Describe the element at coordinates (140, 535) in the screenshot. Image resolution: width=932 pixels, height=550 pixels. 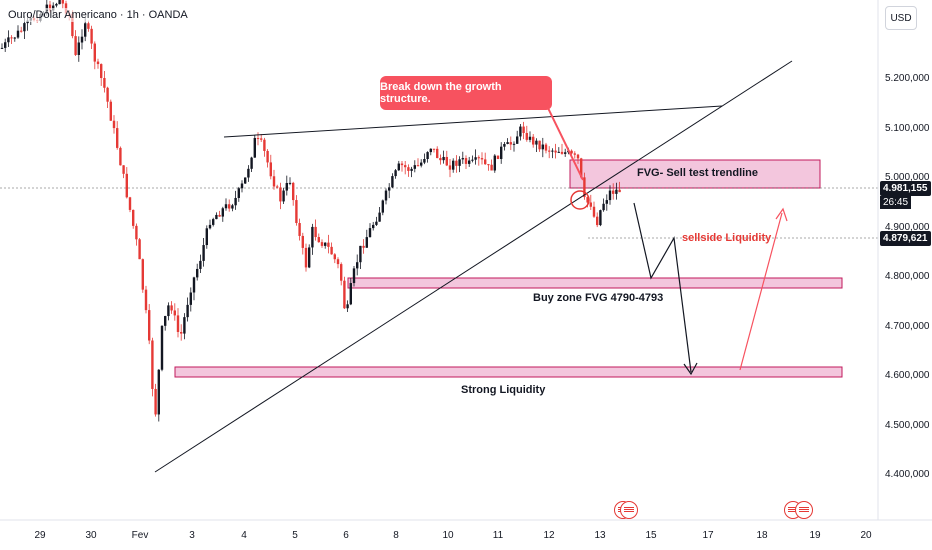
I see `time-tick: Fev` at that location.